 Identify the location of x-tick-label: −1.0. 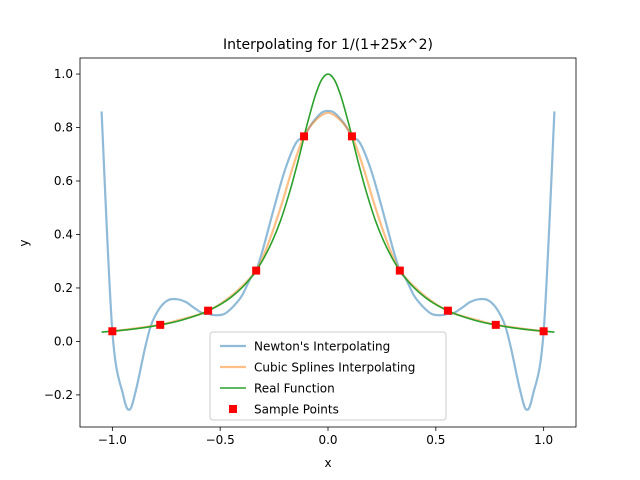
(112, 440).